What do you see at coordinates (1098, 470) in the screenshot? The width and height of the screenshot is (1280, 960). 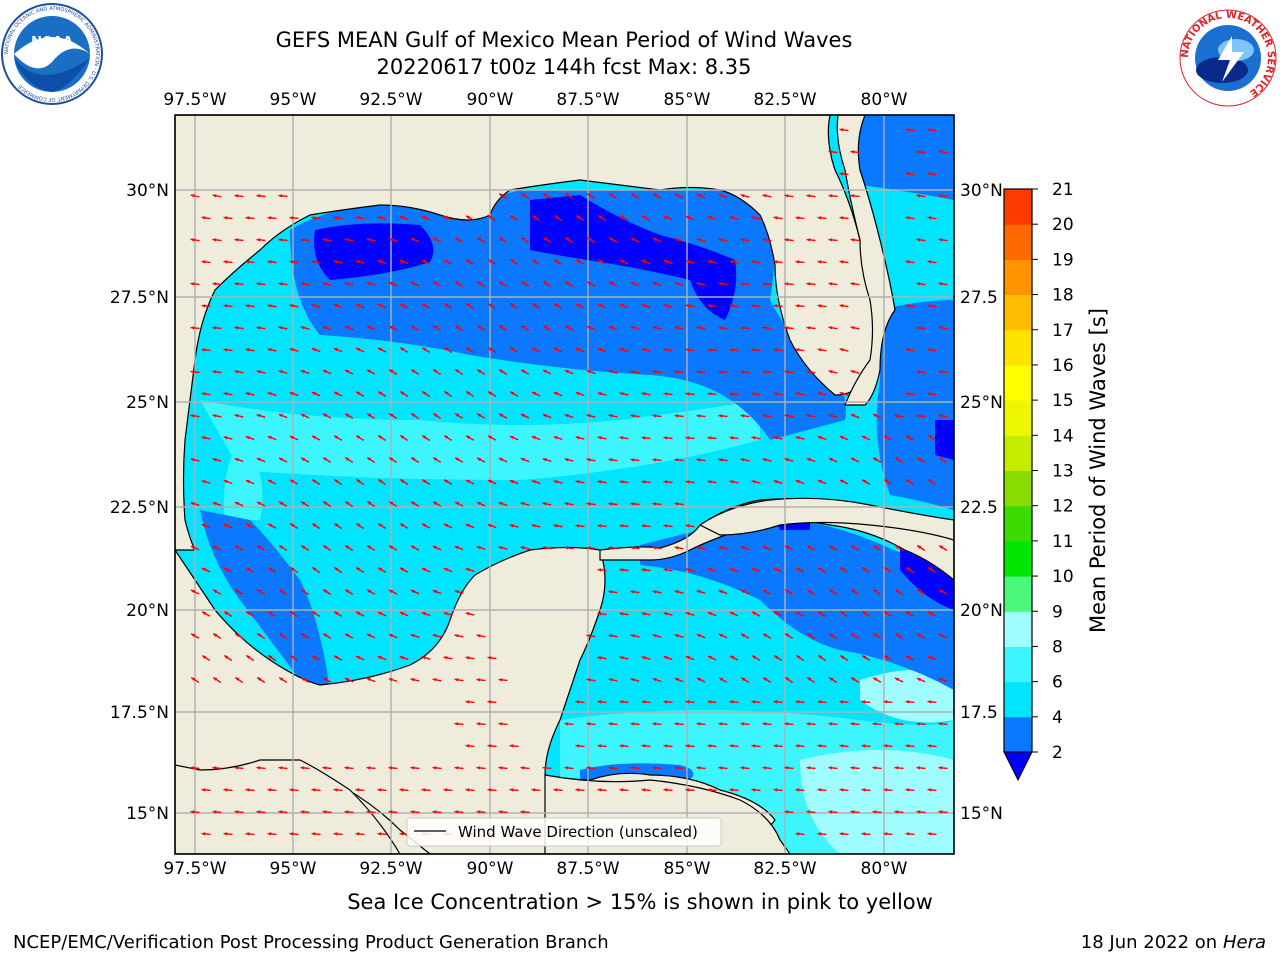 I see `colorbar-label: Mean Period of Wind Waves [s]` at bounding box center [1098, 470].